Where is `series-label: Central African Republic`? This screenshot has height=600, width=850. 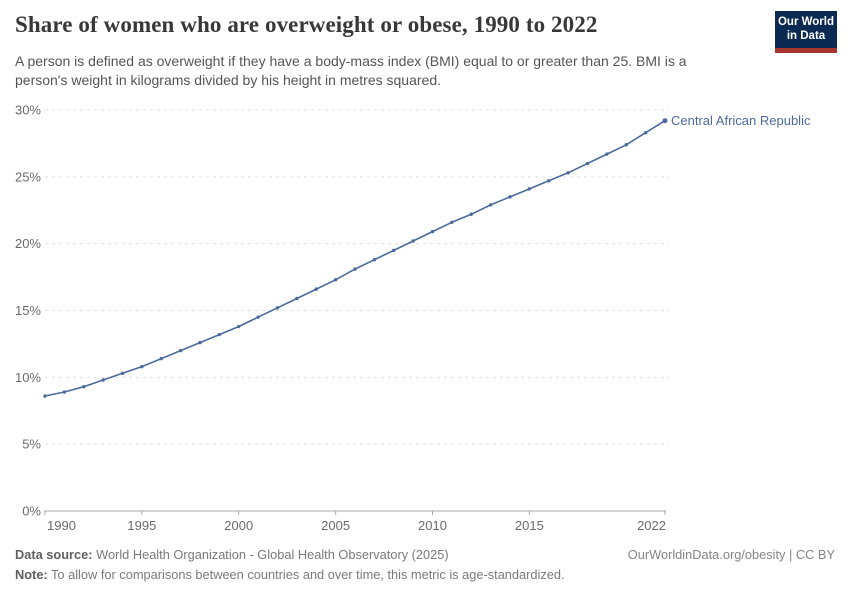 series-label: Central African Republic is located at coordinates (741, 120).